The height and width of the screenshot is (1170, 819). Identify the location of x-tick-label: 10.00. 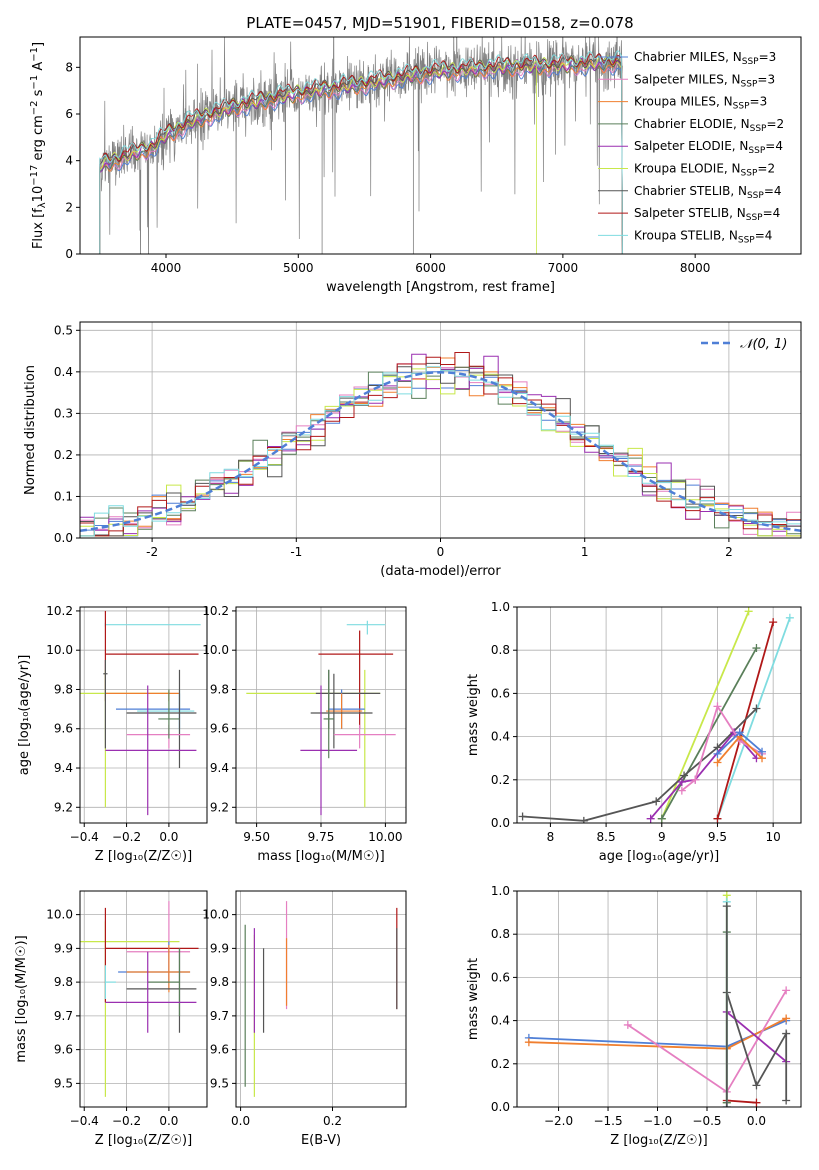
(385, 837).